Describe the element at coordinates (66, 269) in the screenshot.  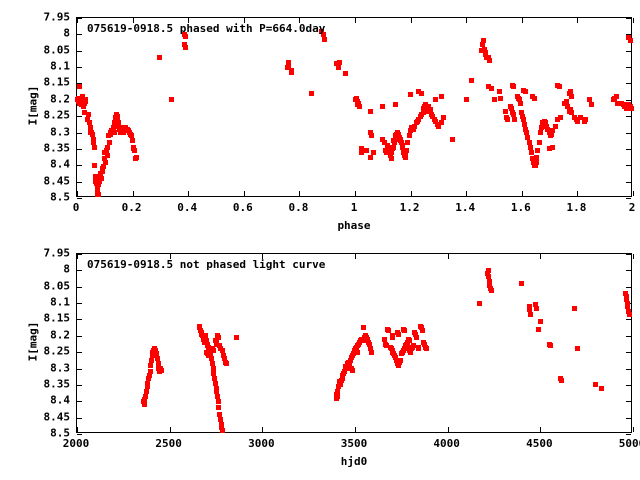
I see `y-tick-label: 8` at that location.